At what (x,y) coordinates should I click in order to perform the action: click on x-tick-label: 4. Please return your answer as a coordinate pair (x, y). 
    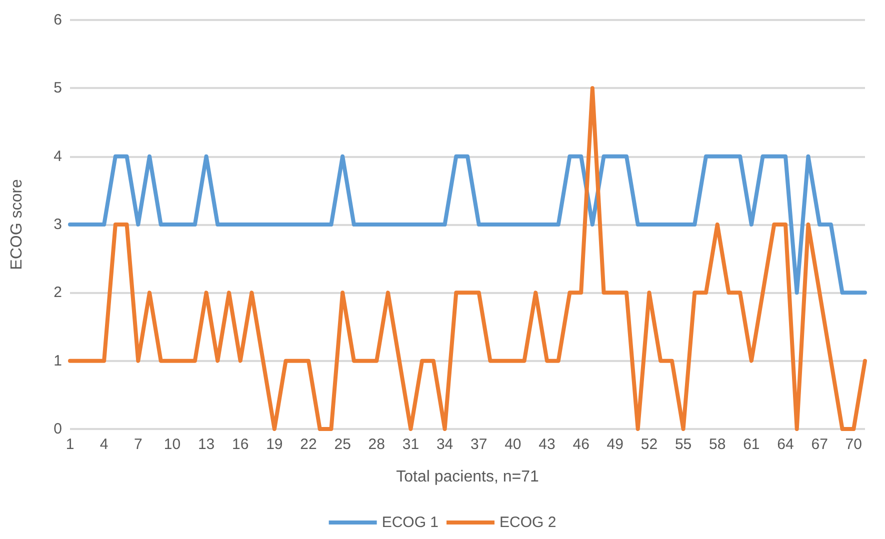
    Looking at the image, I should click on (104, 444).